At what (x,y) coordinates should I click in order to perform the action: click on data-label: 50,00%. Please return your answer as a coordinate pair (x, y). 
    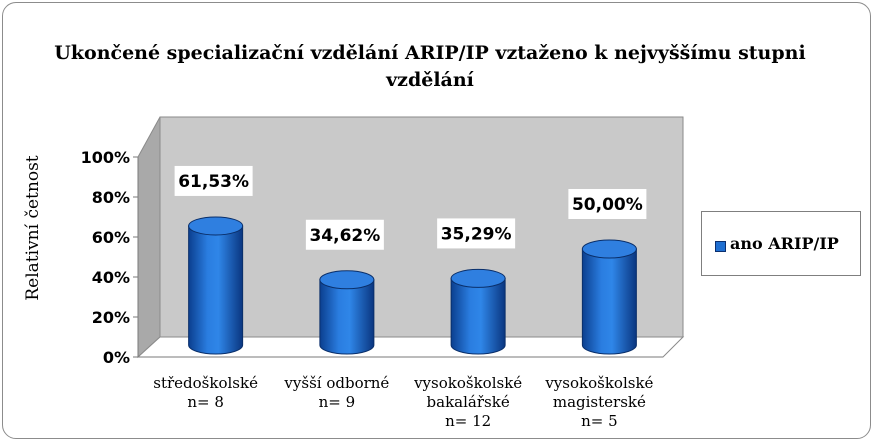
    Looking at the image, I should click on (607, 204).